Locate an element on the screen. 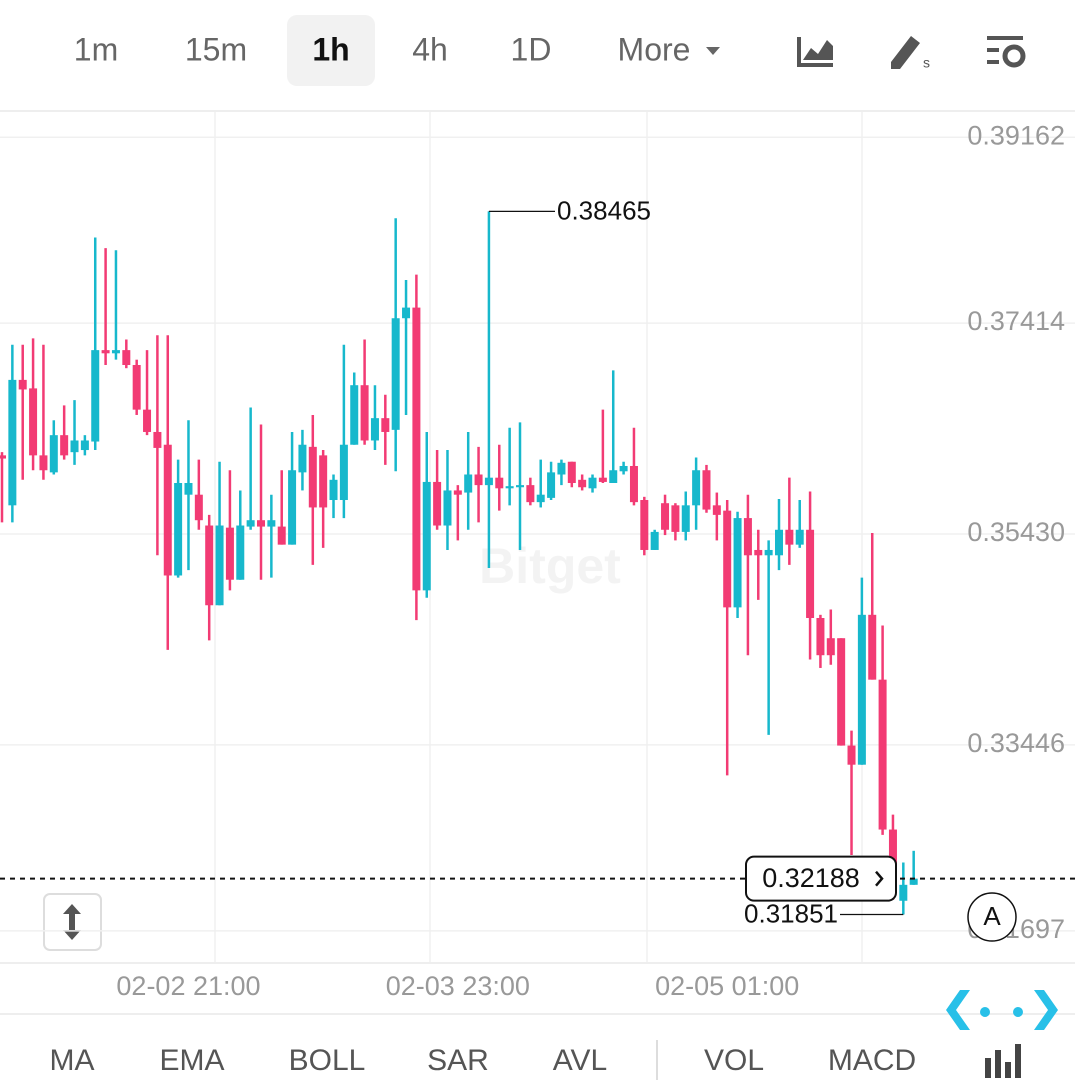 This screenshot has height=1089, width=1075. y-tick-label: 0.39162 is located at coordinates (1016, 135).